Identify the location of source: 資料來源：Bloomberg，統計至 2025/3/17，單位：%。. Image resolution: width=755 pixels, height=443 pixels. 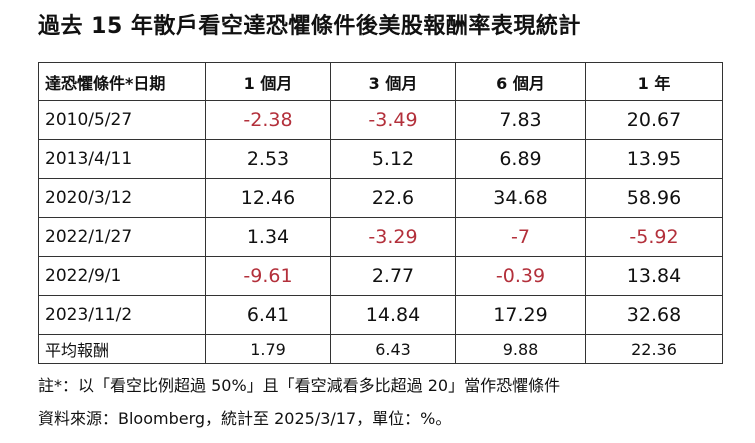
(245, 418).